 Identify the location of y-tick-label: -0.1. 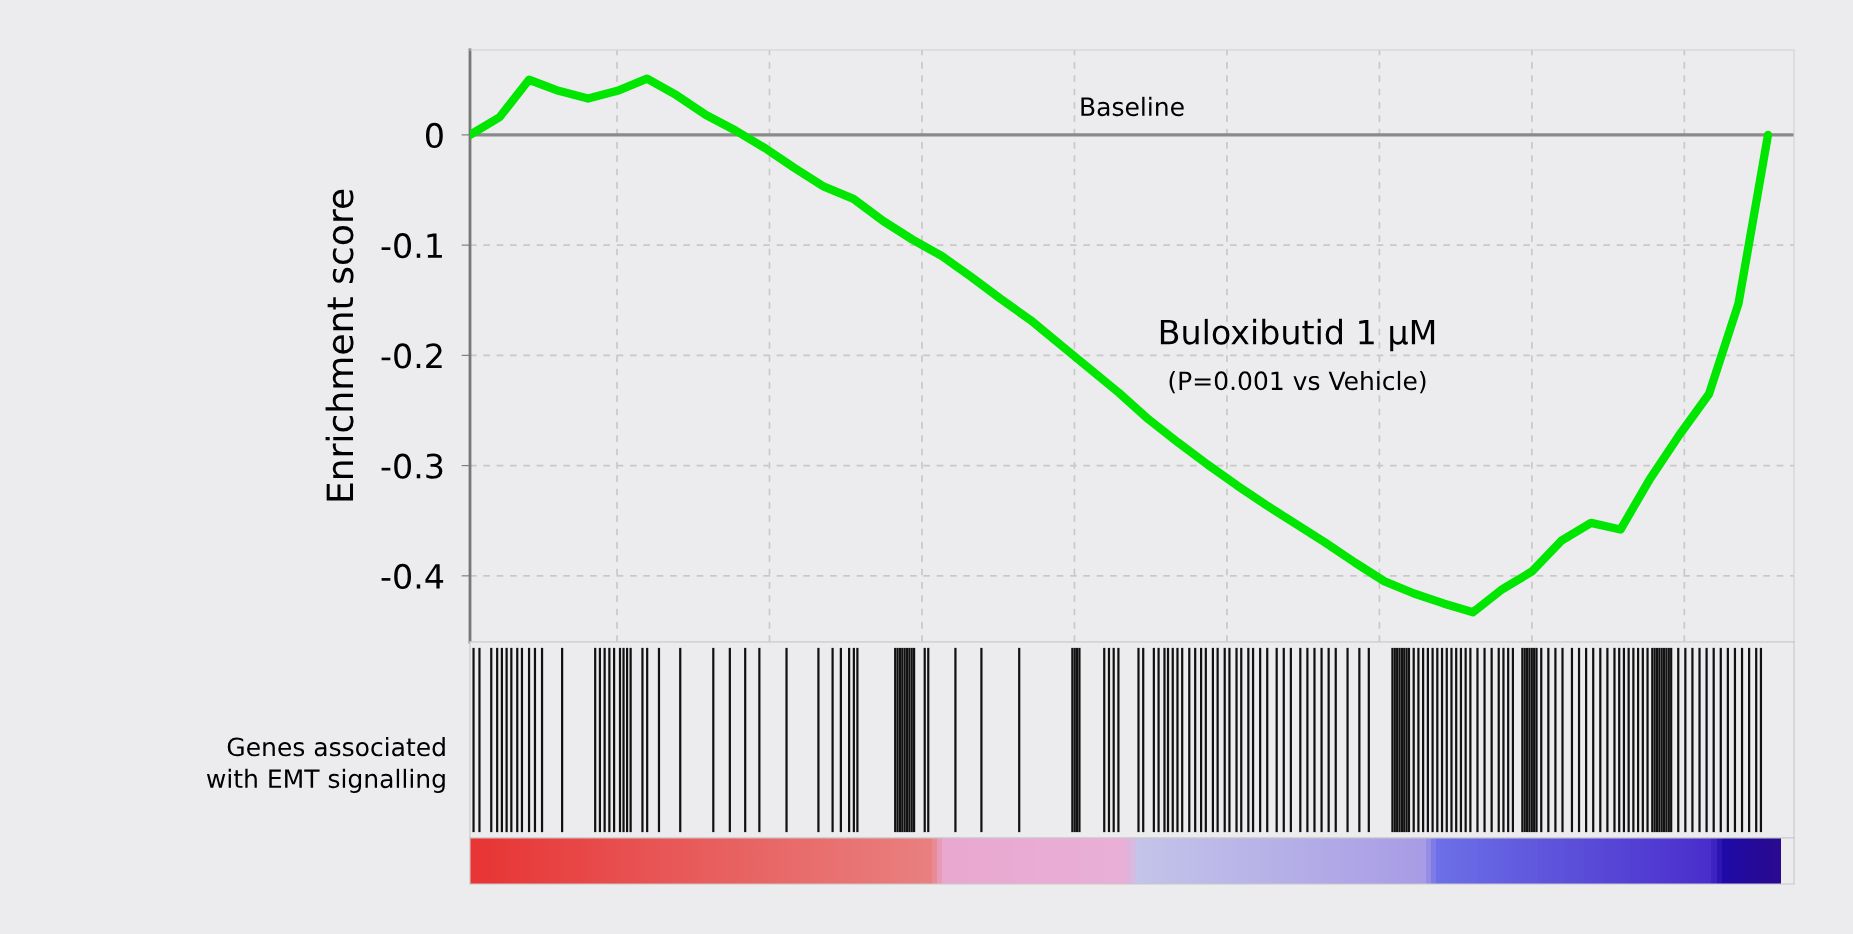
(411, 246).